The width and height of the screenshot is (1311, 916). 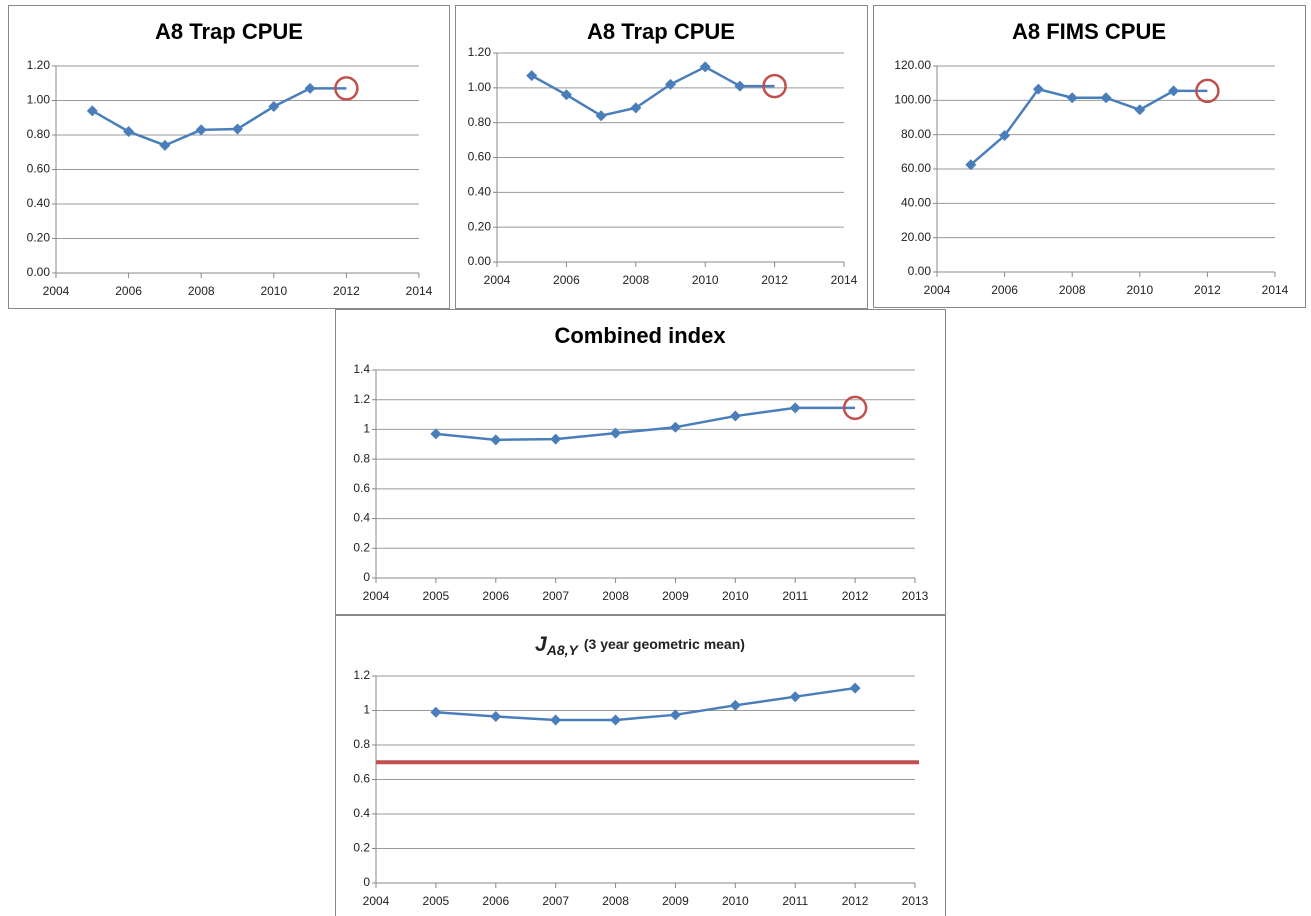 What do you see at coordinates (361, 744) in the screenshot?
I see `y-tick-label: 0.8` at bounding box center [361, 744].